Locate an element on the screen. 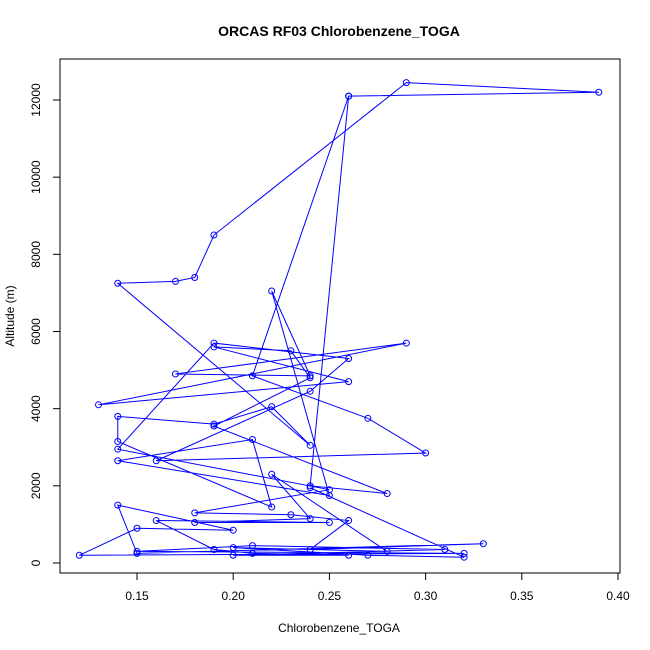  y-tick-label: 4000 is located at coordinates (36, 408).